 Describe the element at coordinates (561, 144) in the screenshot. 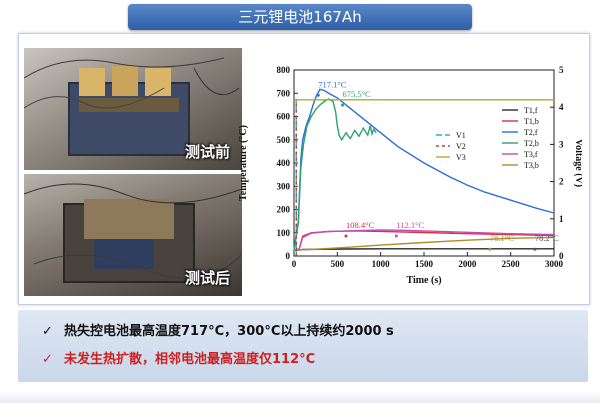

I see `y-right-tick-label: 3` at that location.